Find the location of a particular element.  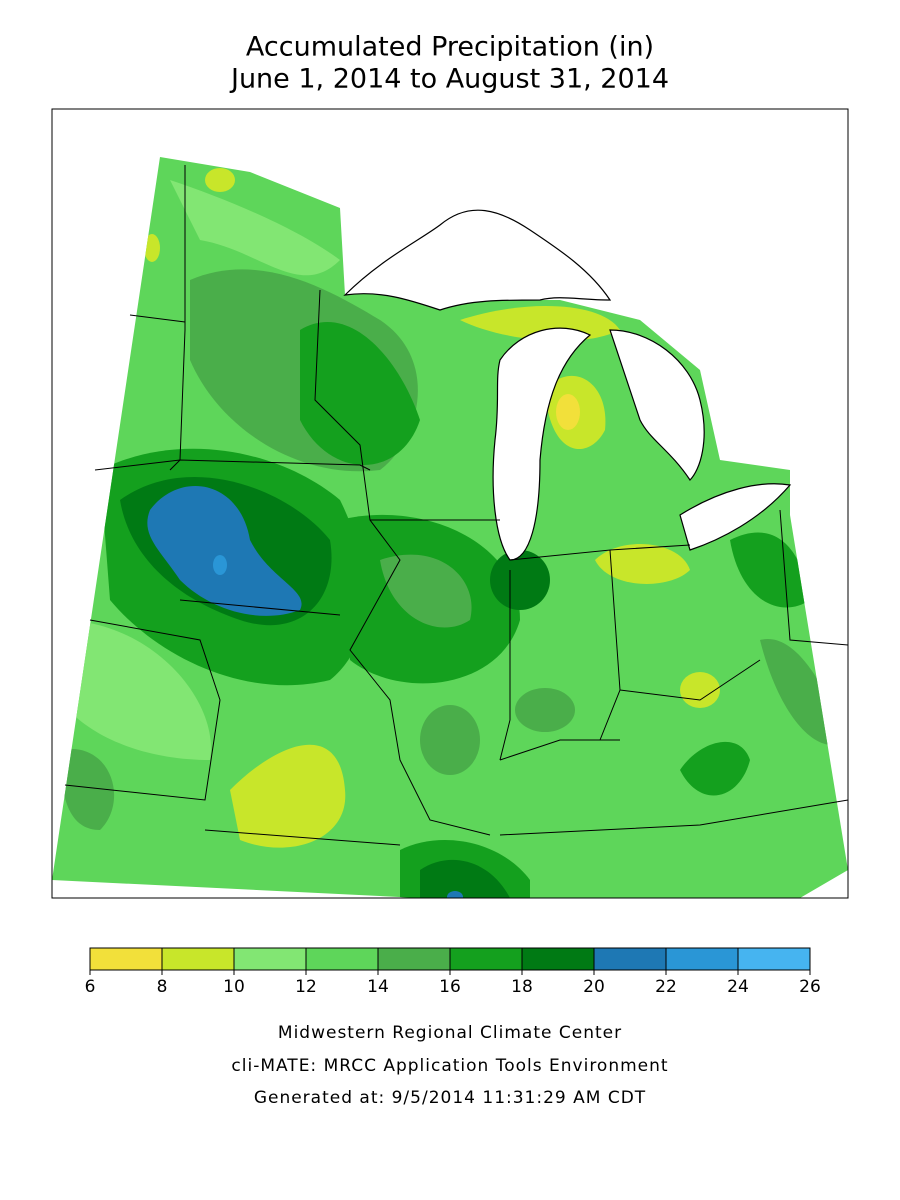

legend-tick-label: 16 is located at coordinates (450, 987).